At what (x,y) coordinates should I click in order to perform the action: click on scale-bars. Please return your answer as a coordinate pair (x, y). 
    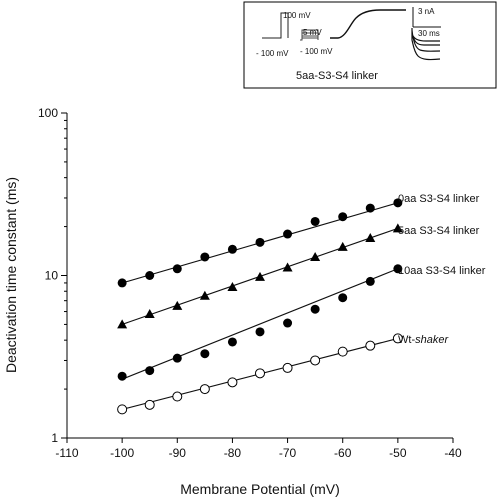
    Looking at the image, I should click on (426, 17).